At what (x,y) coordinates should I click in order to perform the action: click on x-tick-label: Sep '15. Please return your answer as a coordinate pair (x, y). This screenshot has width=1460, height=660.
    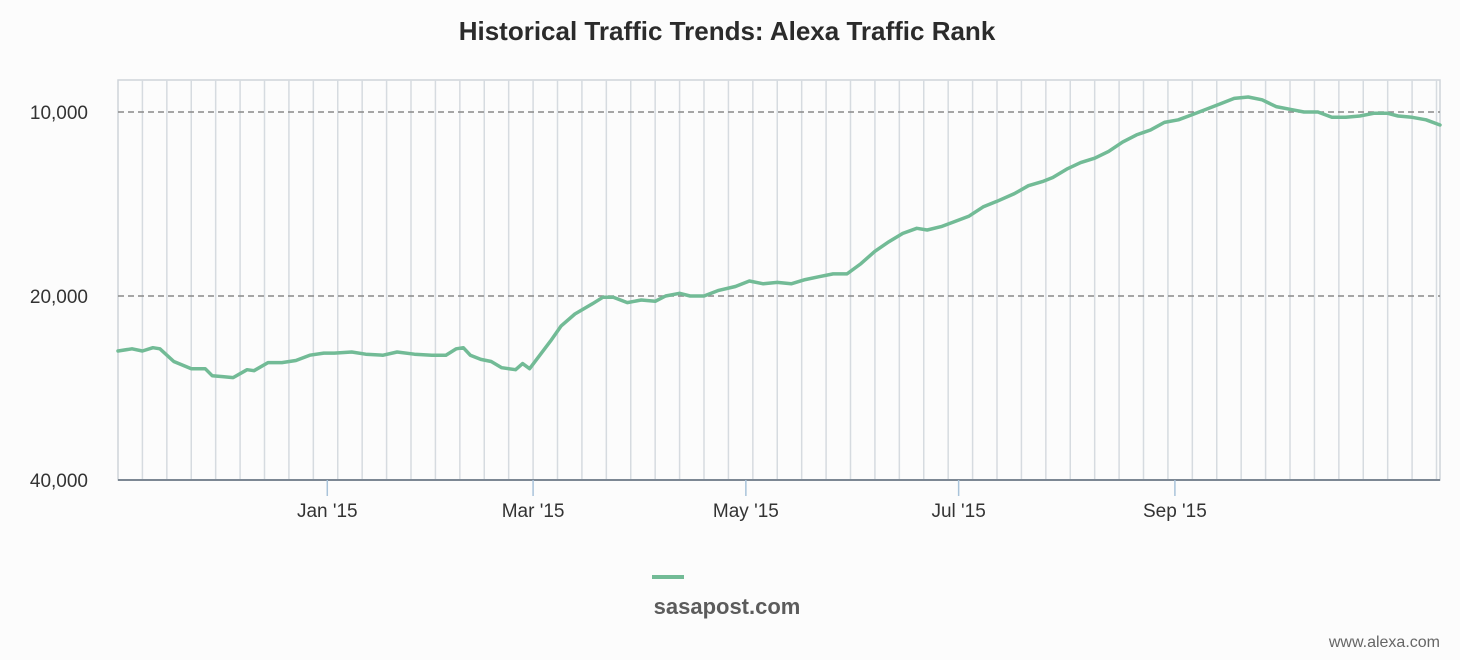
    Looking at the image, I should click on (1175, 511).